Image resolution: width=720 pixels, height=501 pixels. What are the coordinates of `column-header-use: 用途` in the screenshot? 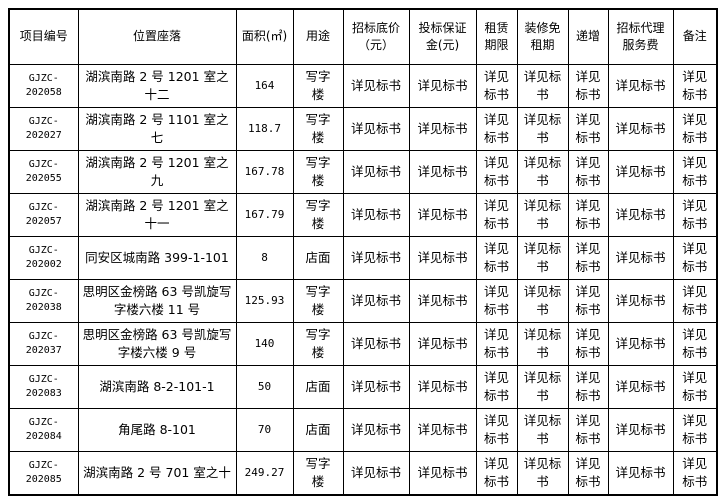 It's located at (318, 36).